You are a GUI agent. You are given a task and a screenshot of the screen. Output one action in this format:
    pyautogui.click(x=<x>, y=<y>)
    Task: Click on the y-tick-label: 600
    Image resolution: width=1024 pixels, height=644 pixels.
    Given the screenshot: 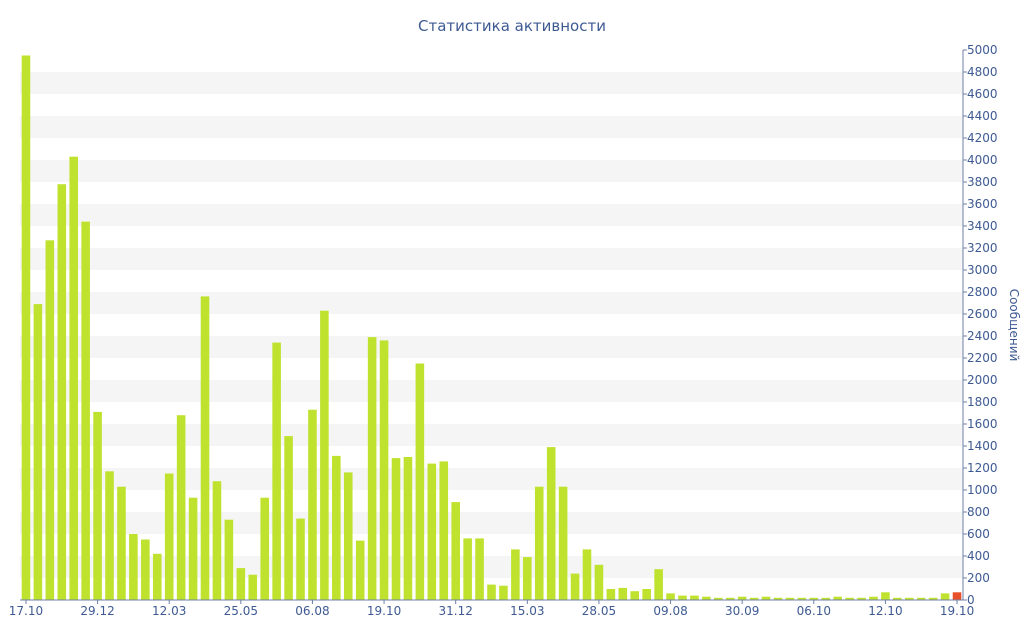 What is the action you would take?
    pyautogui.click(x=978, y=534)
    